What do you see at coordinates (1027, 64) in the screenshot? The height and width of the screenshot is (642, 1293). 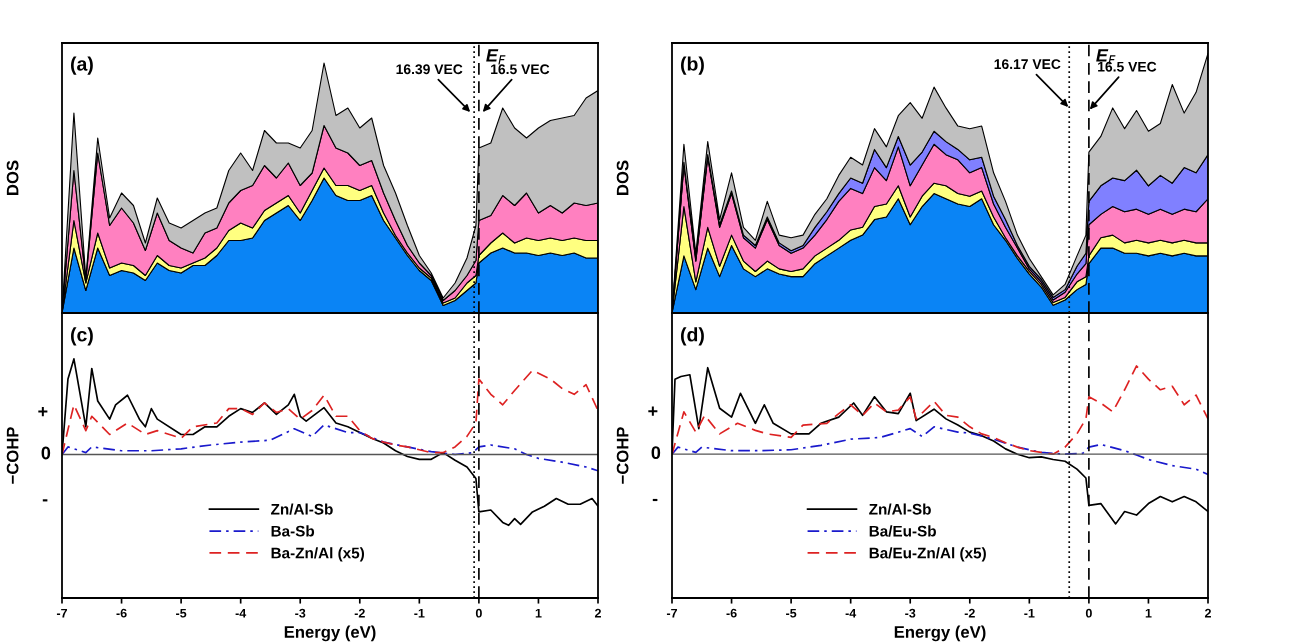 I see `annotation: 16.17 VEC` at bounding box center [1027, 64].